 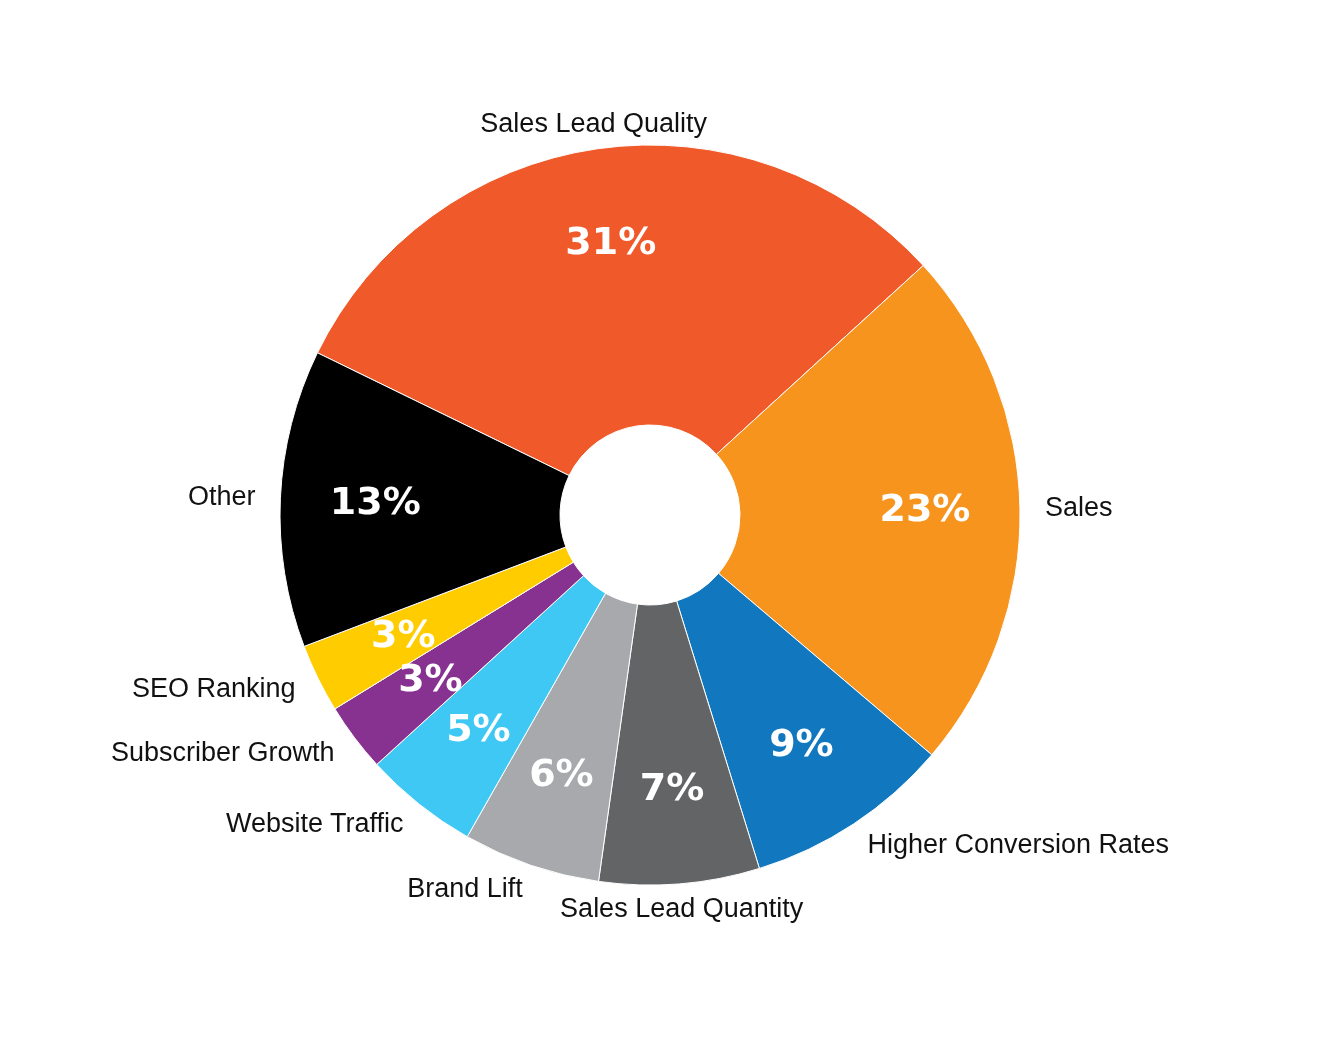 I want to click on slice-label: Higher Conversion Rates, so click(x=1018, y=843).